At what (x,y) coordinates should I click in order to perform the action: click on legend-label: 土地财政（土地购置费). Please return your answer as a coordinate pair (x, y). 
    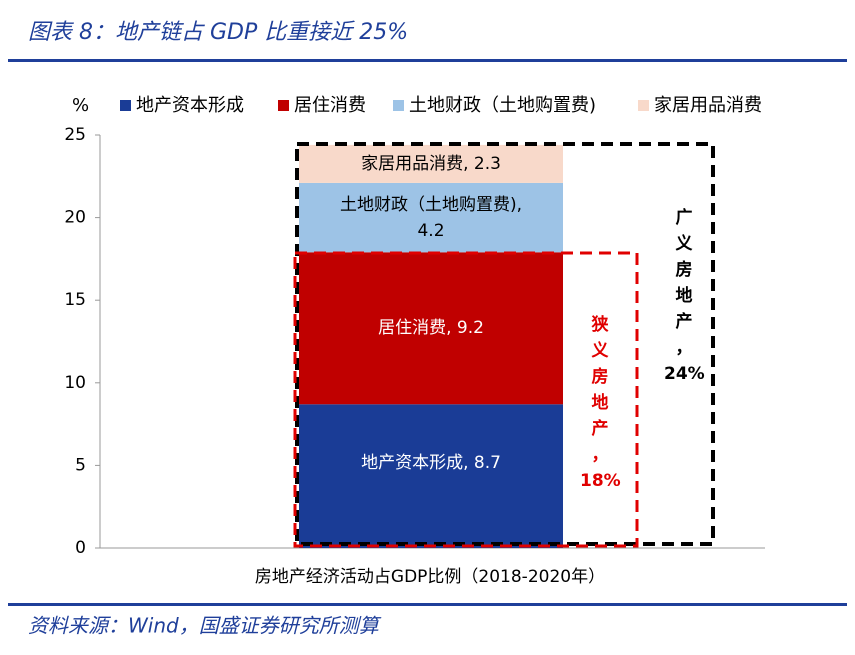
    Looking at the image, I should click on (502, 105).